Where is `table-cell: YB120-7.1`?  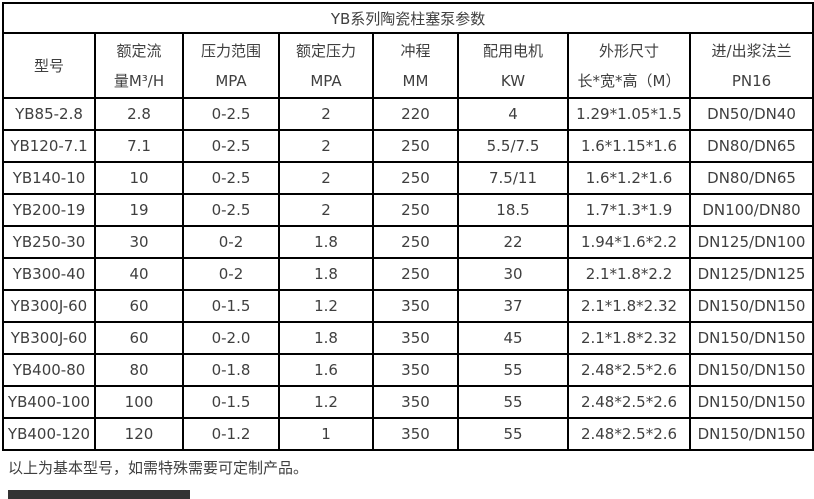
table-cell: YB120-7.1 is located at coordinates (49, 146).